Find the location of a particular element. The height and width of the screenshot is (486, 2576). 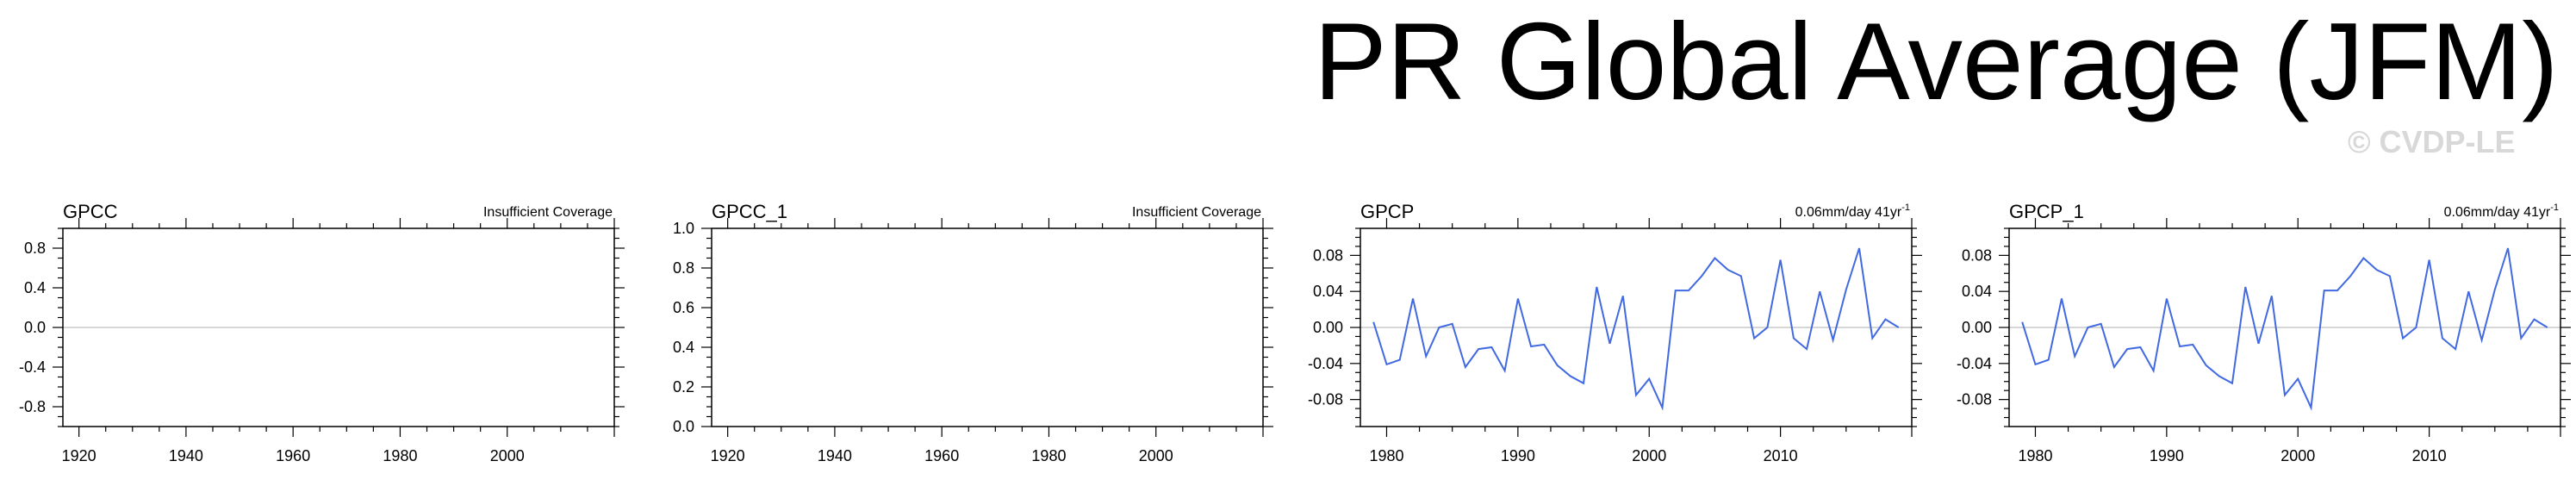

y-tick-label: -0.4 is located at coordinates (33, 367).